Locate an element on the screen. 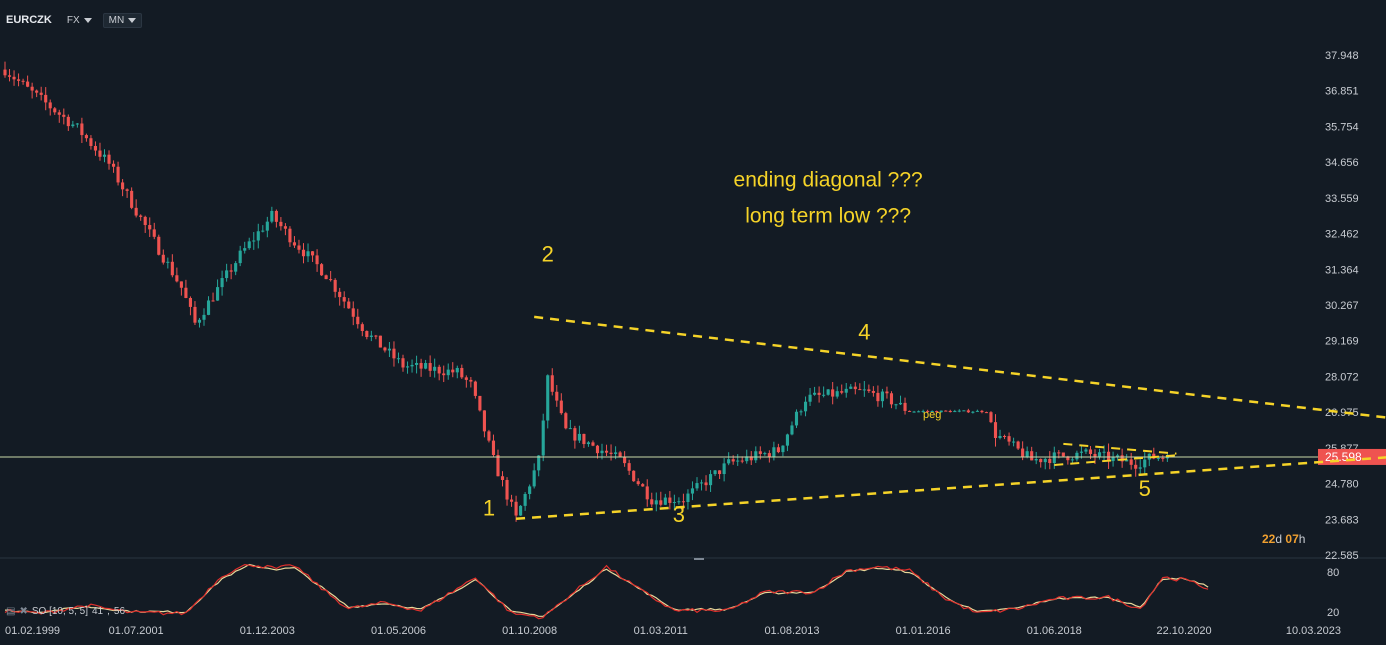 The width and height of the screenshot is (1386, 645). market-dropdown: FX is located at coordinates (79, 20).